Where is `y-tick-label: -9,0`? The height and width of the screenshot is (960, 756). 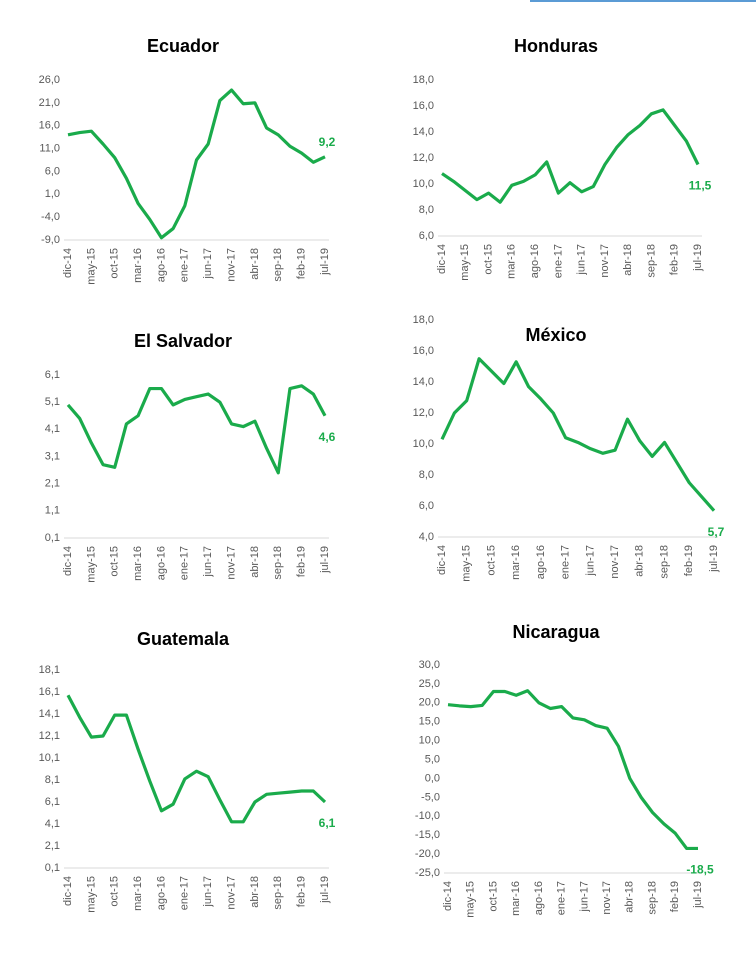
y-tick-label: -9,0 is located at coordinates (50, 240).